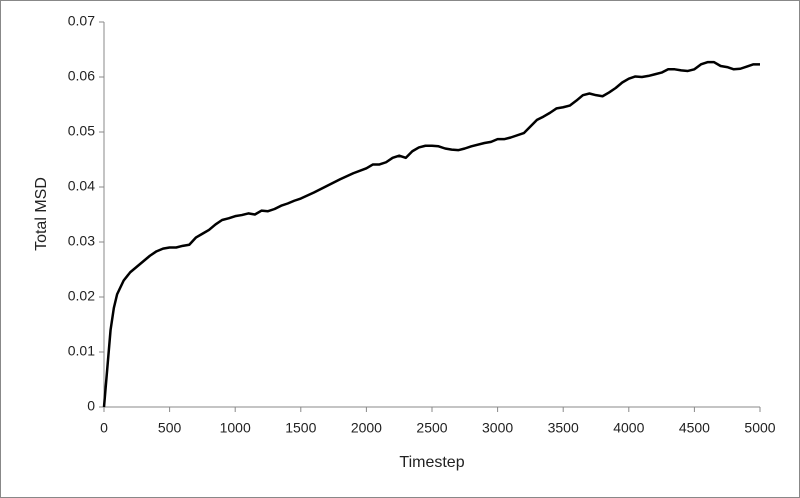 Image resolution: width=800 pixels, height=498 pixels. What do you see at coordinates (759, 428) in the screenshot?
I see `x-tick-label: 5000` at bounding box center [759, 428].